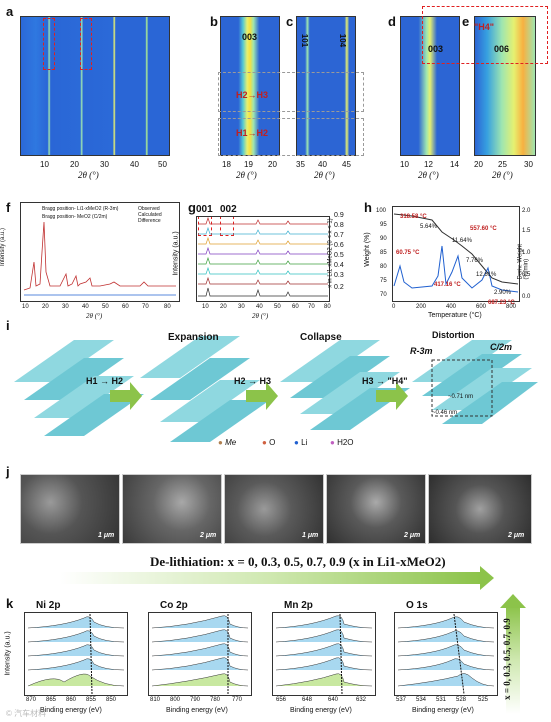  What do you see at coordinates (478, 164) in the screenshot?
I see `tick-e-20: 20` at bounding box center [478, 164].